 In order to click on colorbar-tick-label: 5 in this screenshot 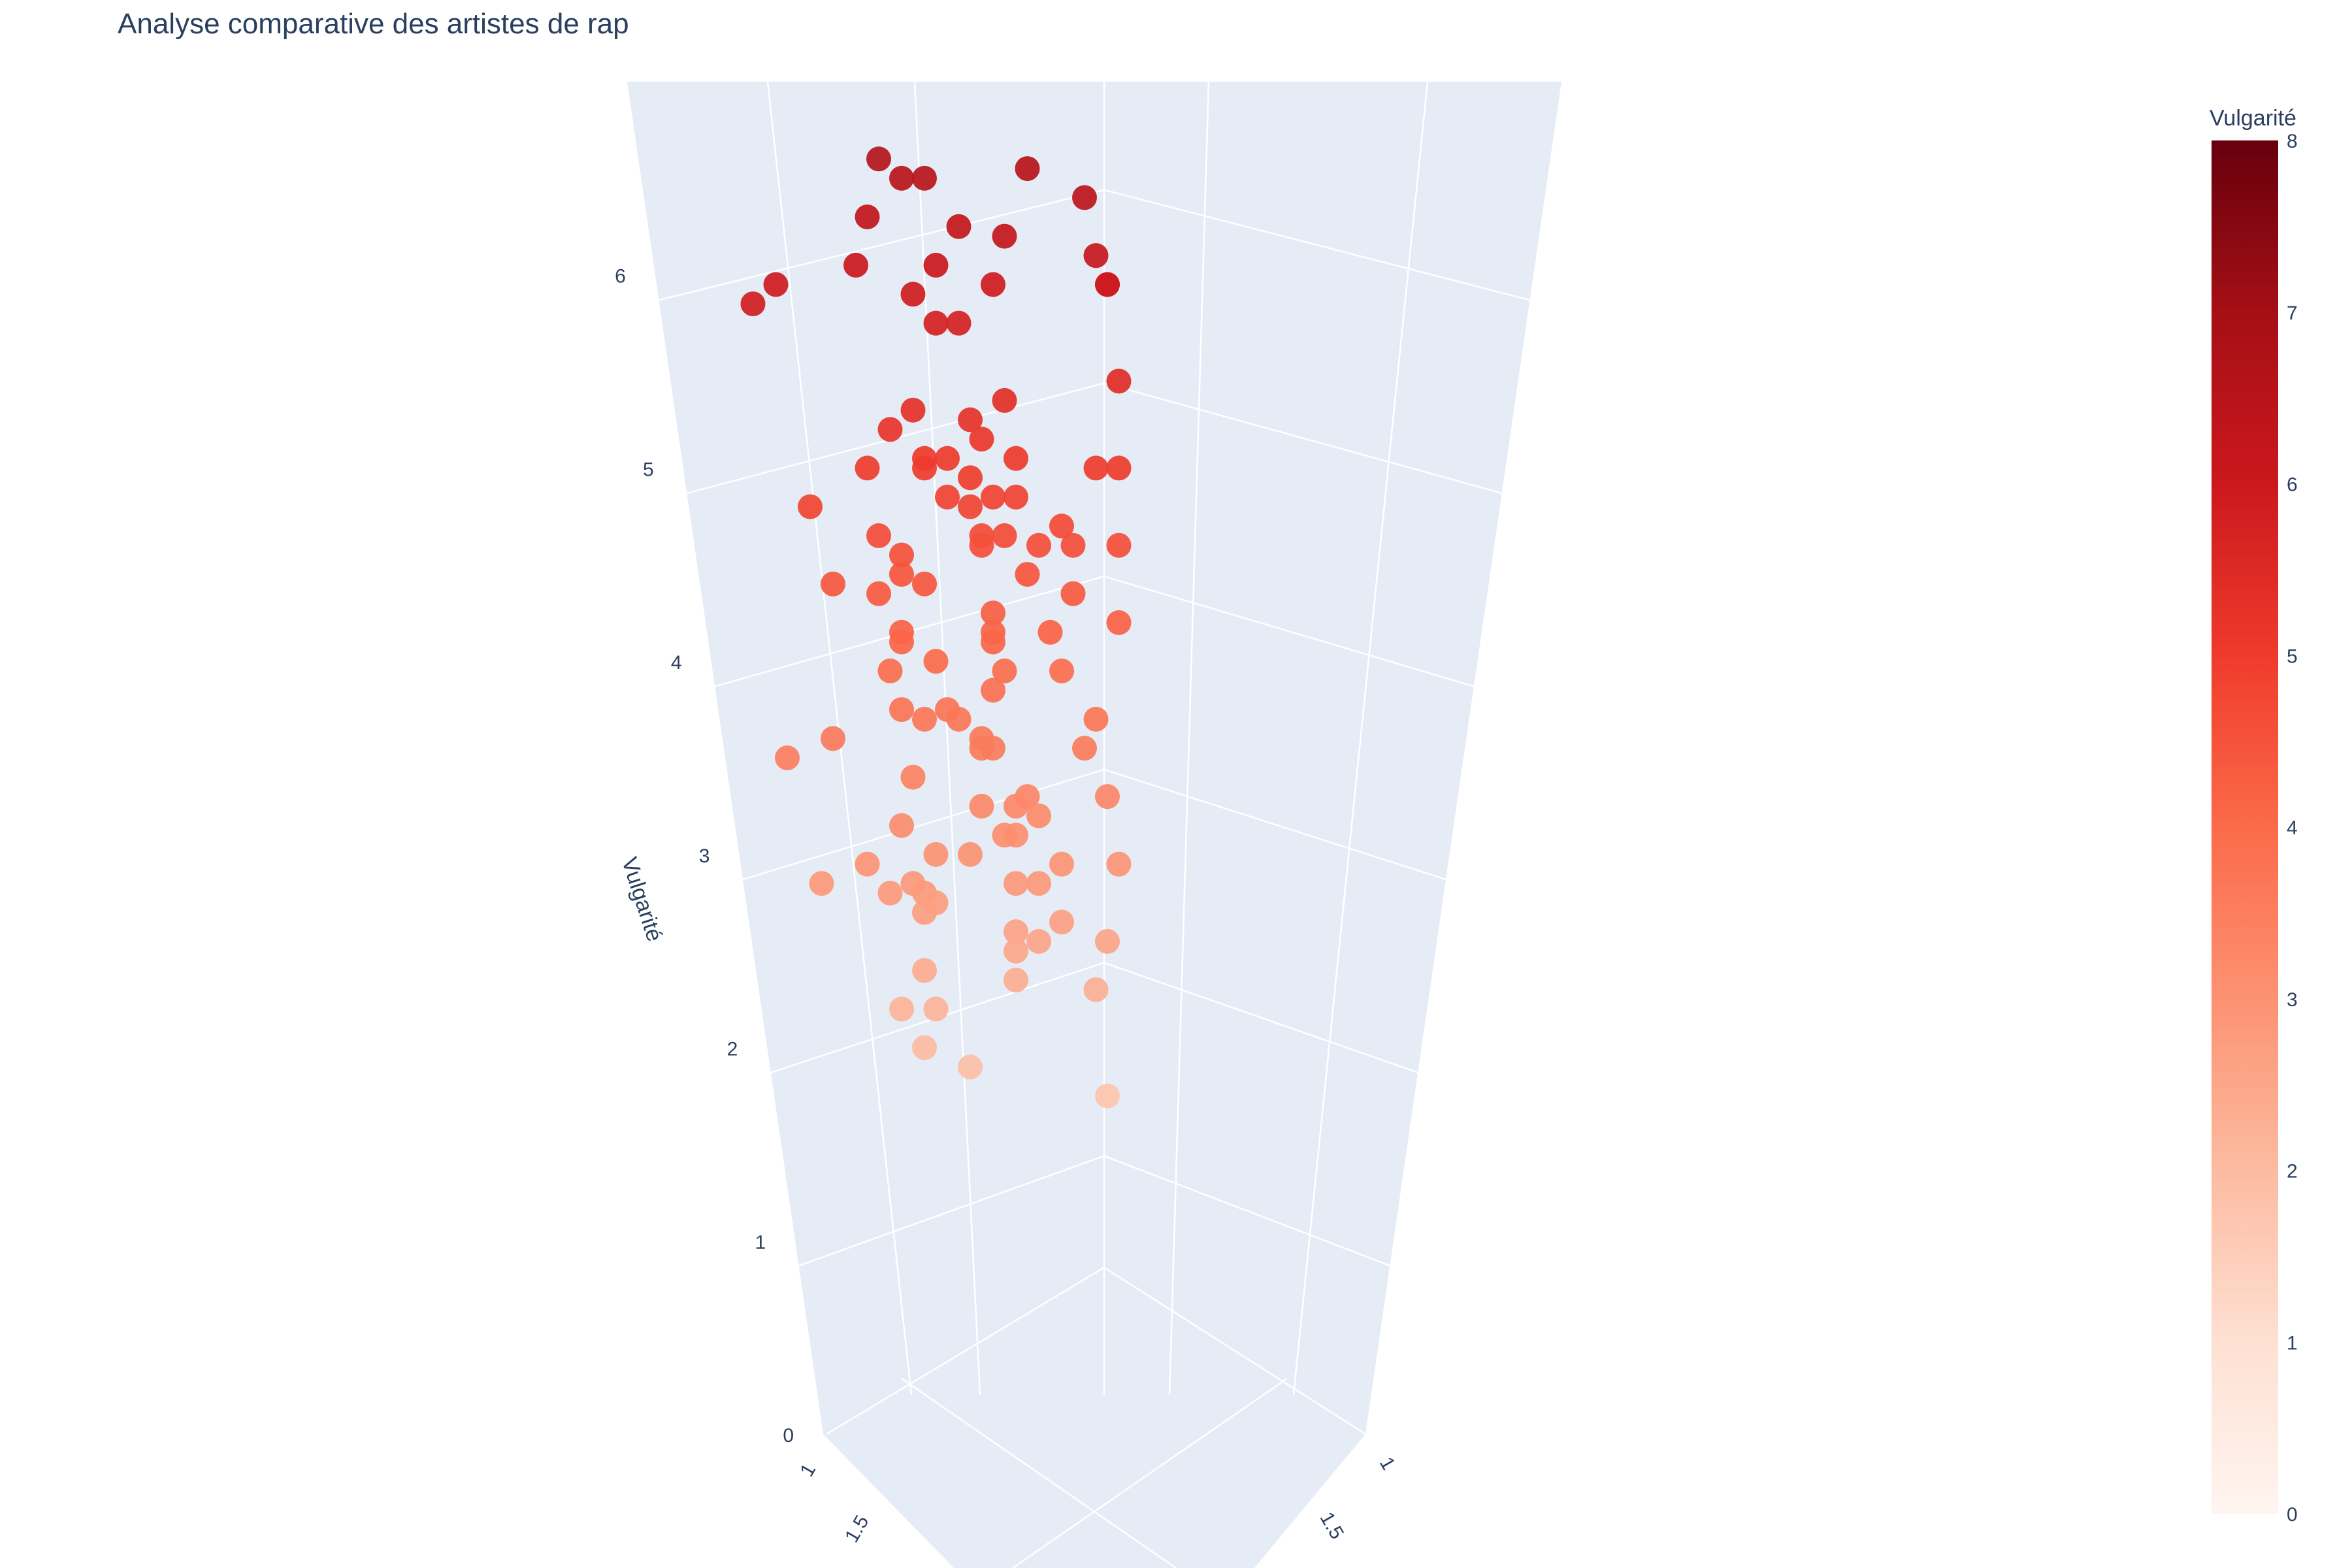, I will do `click(2292, 656)`.